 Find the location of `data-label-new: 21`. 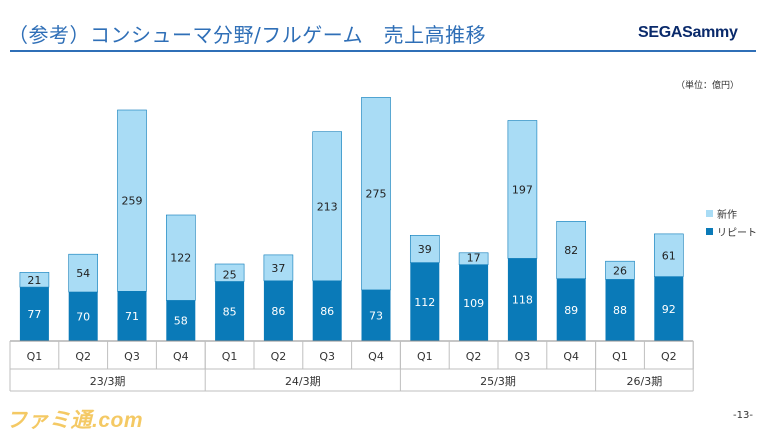

data-label-new: 21 is located at coordinates (34, 280).